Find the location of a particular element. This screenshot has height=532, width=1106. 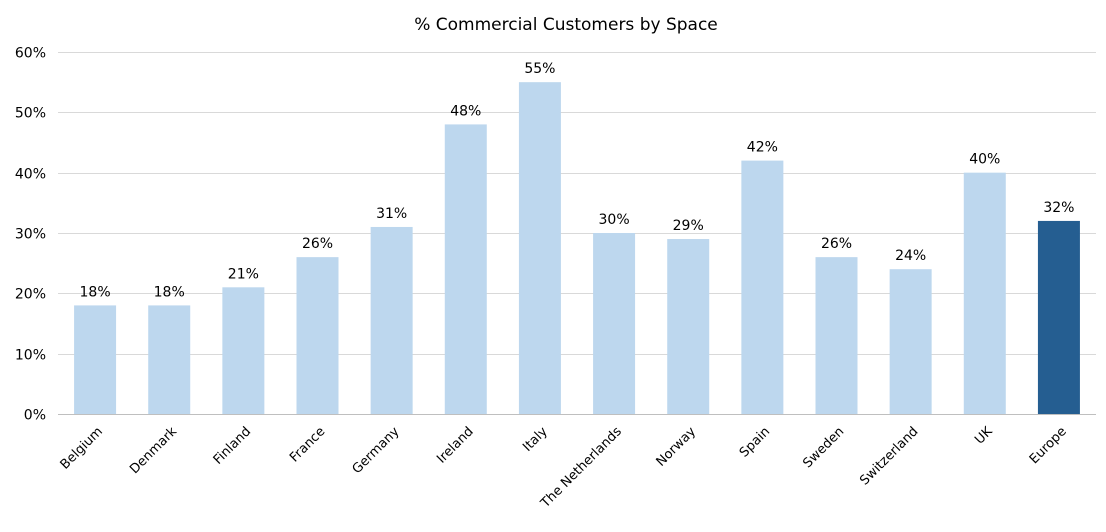

x-category-label: Switzerland is located at coordinates (889, 456).